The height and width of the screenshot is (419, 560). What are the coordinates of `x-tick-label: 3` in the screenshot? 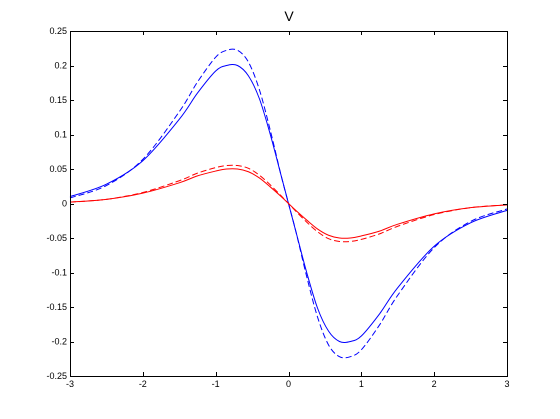 It's located at (506, 384).